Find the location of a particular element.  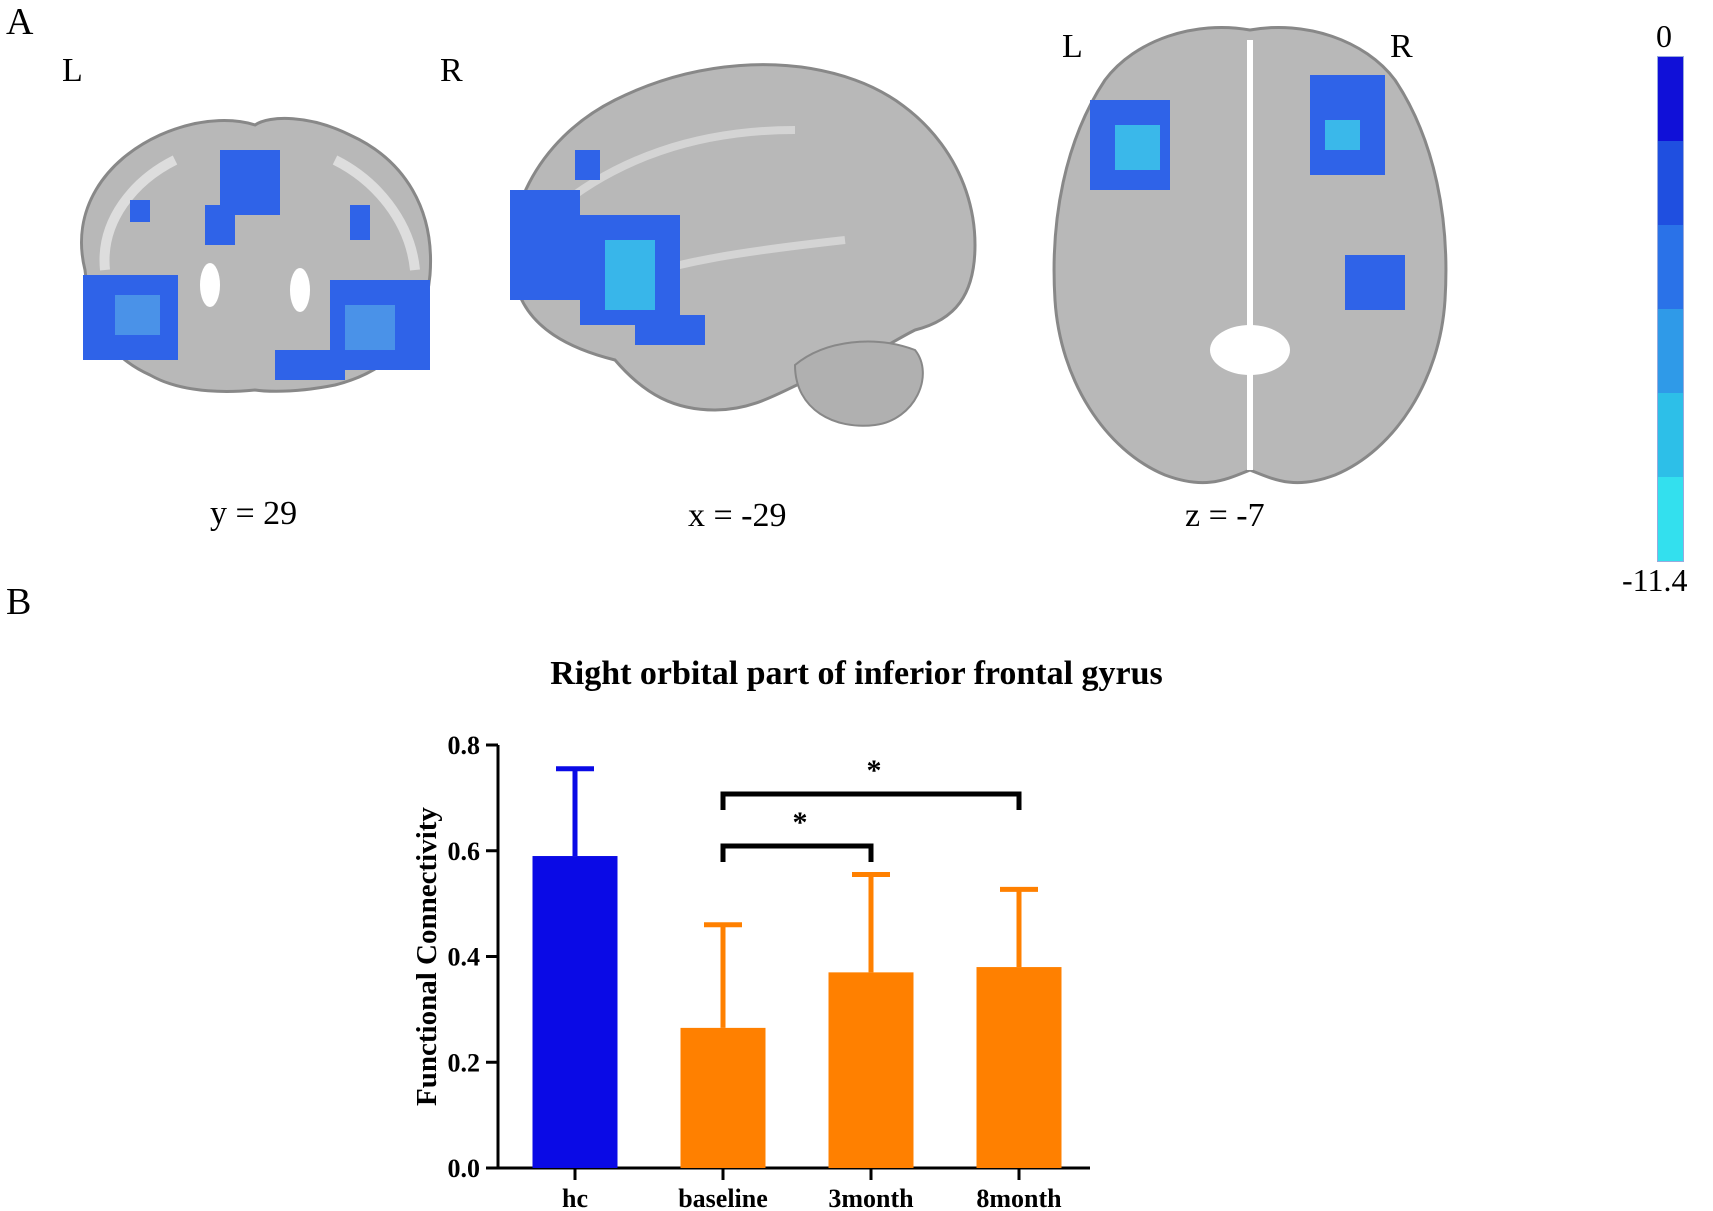

sagittal-coordinate: x = -29 is located at coordinates (737, 515).